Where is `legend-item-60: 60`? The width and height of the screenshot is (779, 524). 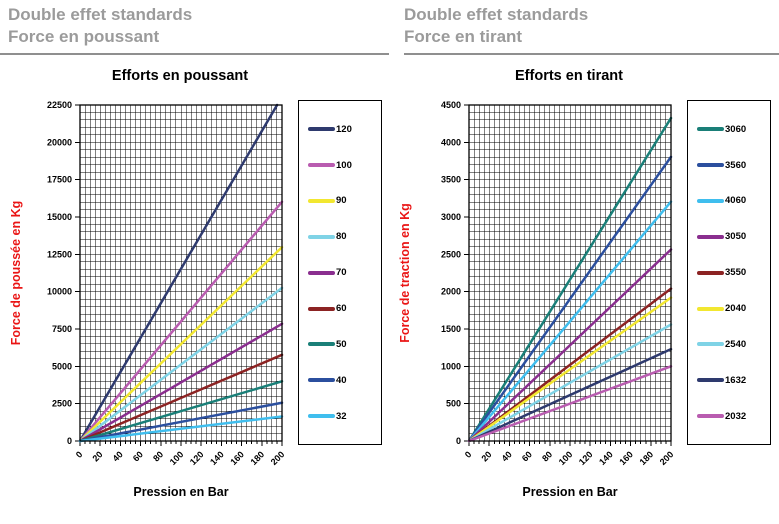
legend-item-60: 60 is located at coordinates (343, 308).